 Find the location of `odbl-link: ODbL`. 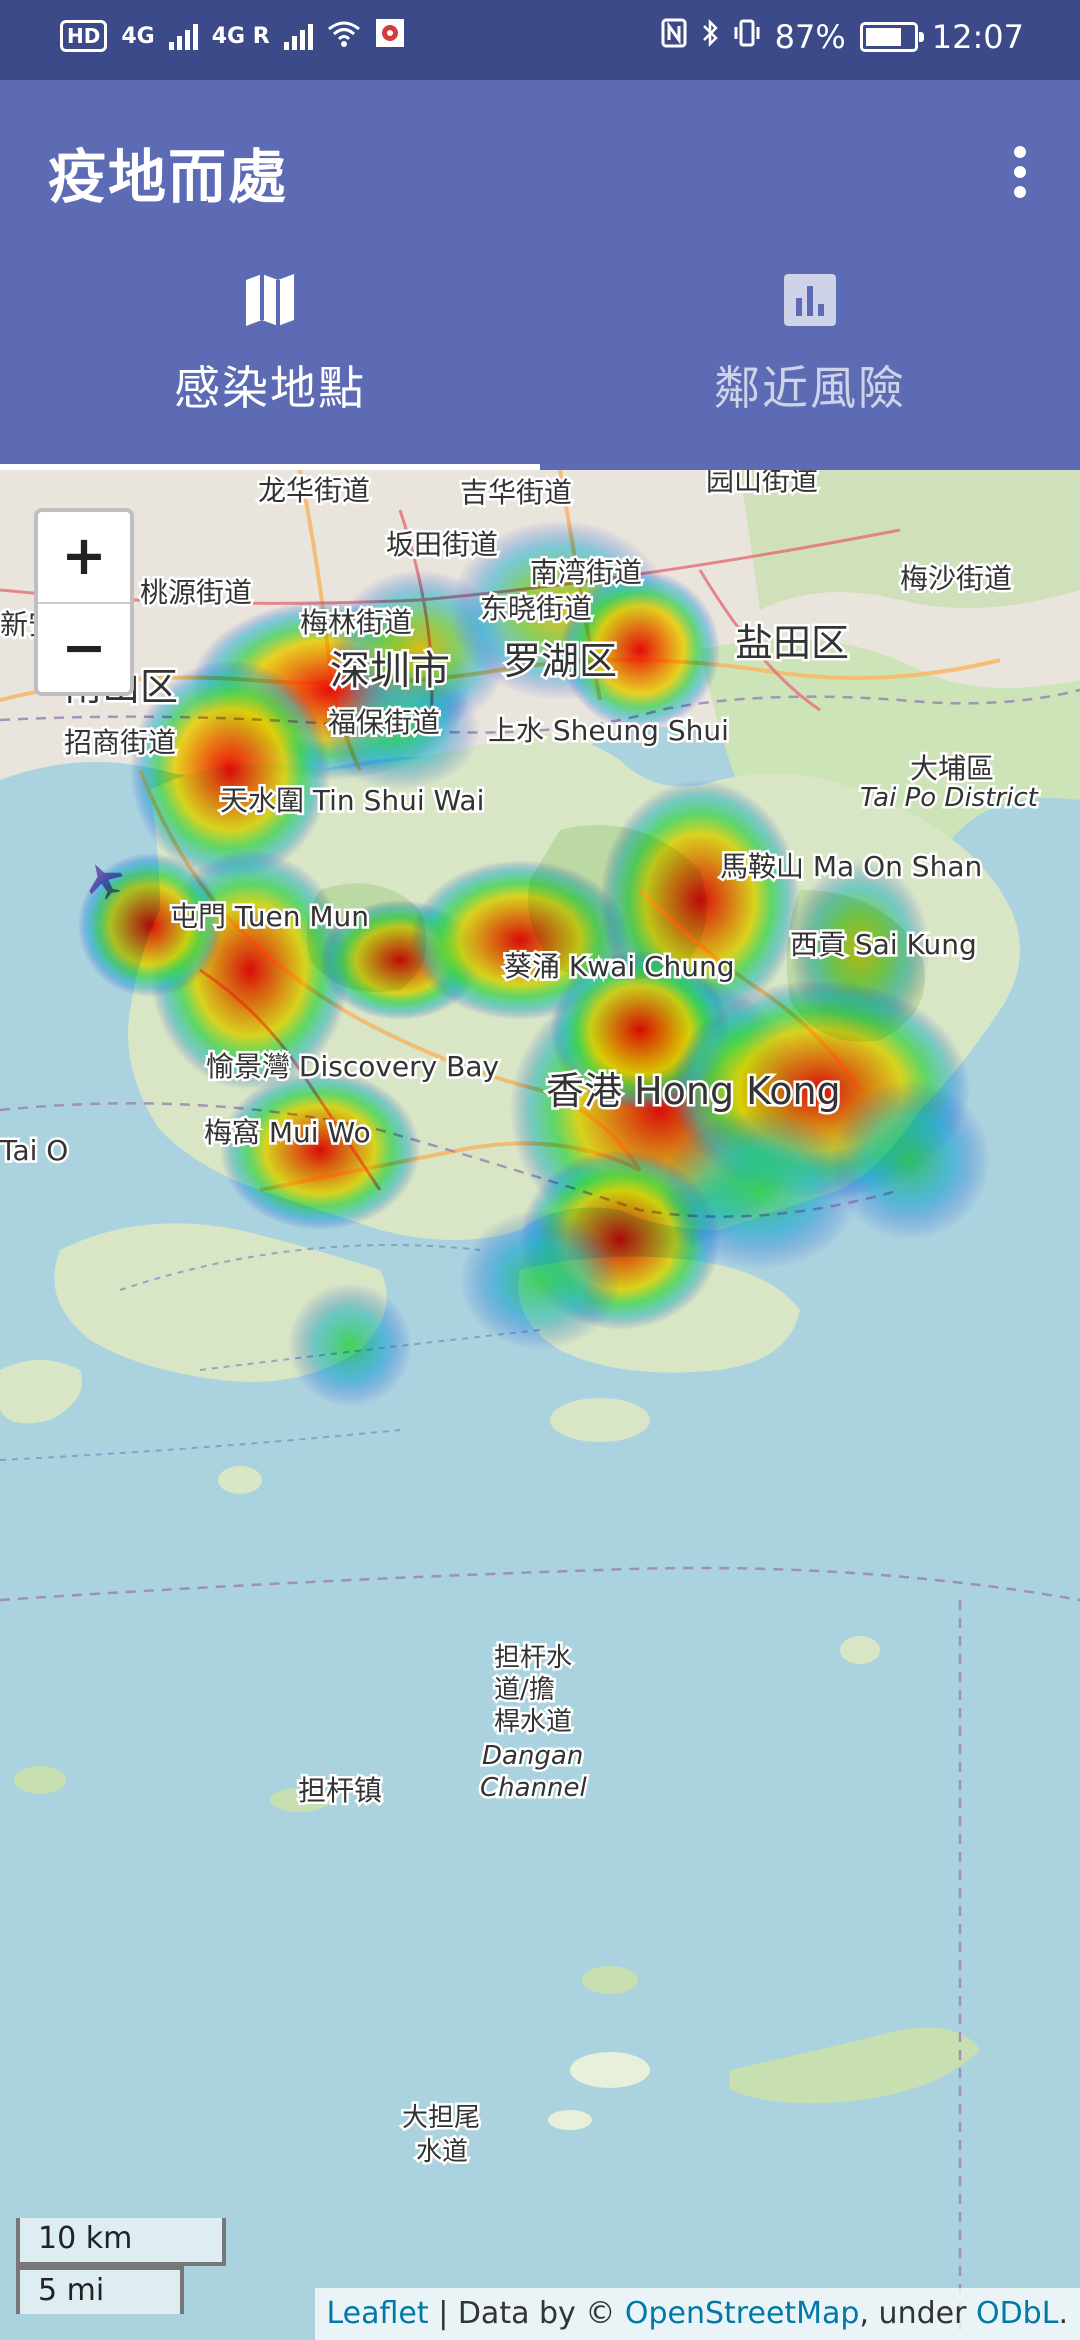

odbl-link: ODbL is located at coordinates (1017, 2313).